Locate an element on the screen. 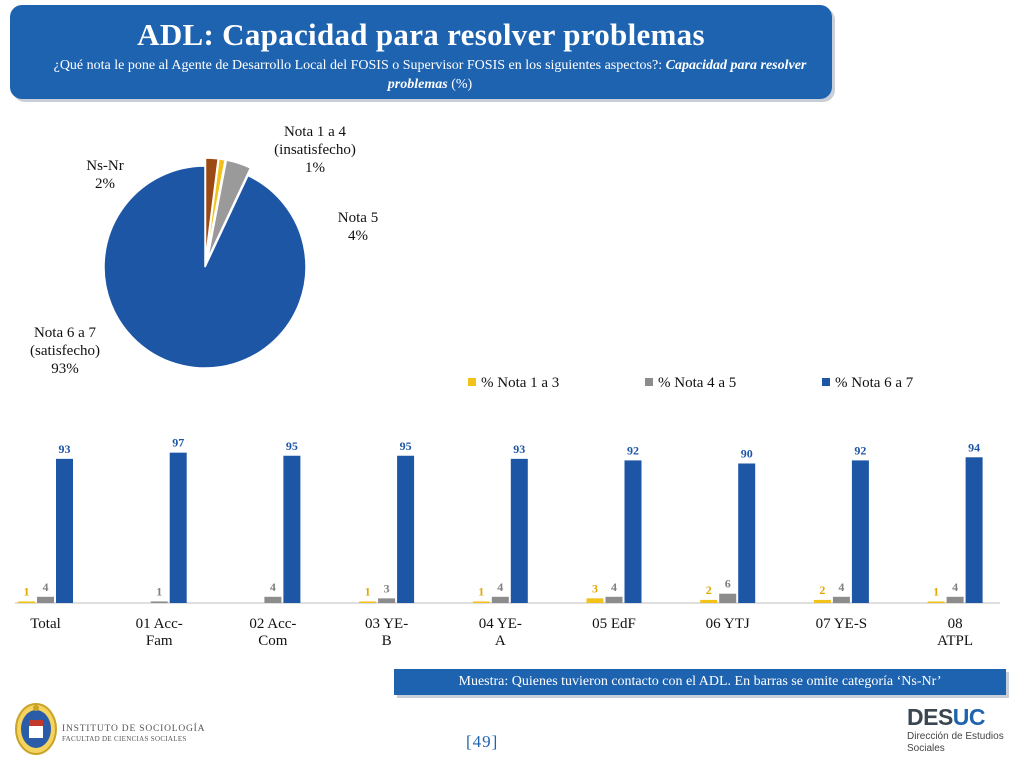 This screenshot has height=768, width=1024. desuc-brand-b: UC is located at coordinates (969, 717).